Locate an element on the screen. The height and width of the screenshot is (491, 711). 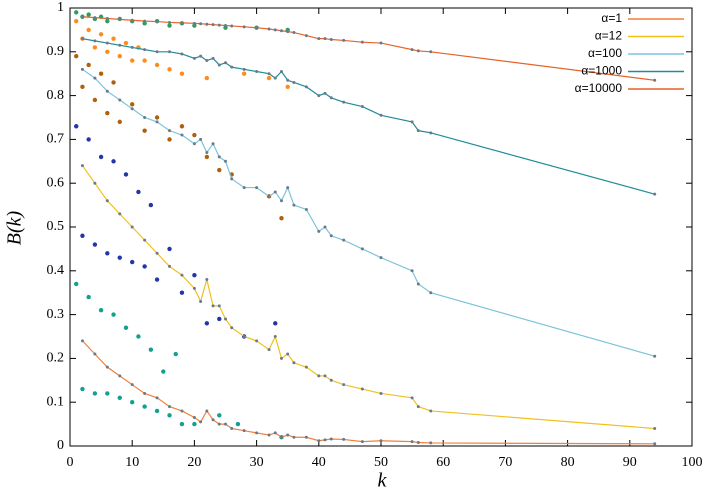
y-tick-label: 0.5 is located at coordinates (56, 226).